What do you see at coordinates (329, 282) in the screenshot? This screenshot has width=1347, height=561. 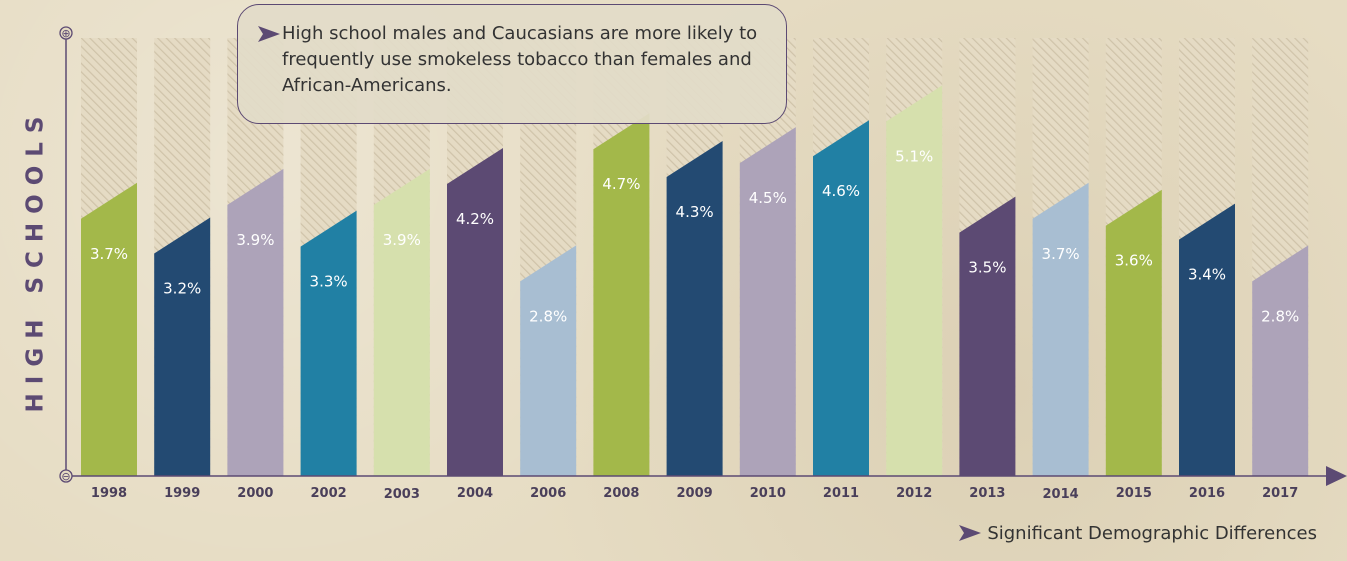 I see `value-label-2002: 3.3%` at bounding box center [329, 282].